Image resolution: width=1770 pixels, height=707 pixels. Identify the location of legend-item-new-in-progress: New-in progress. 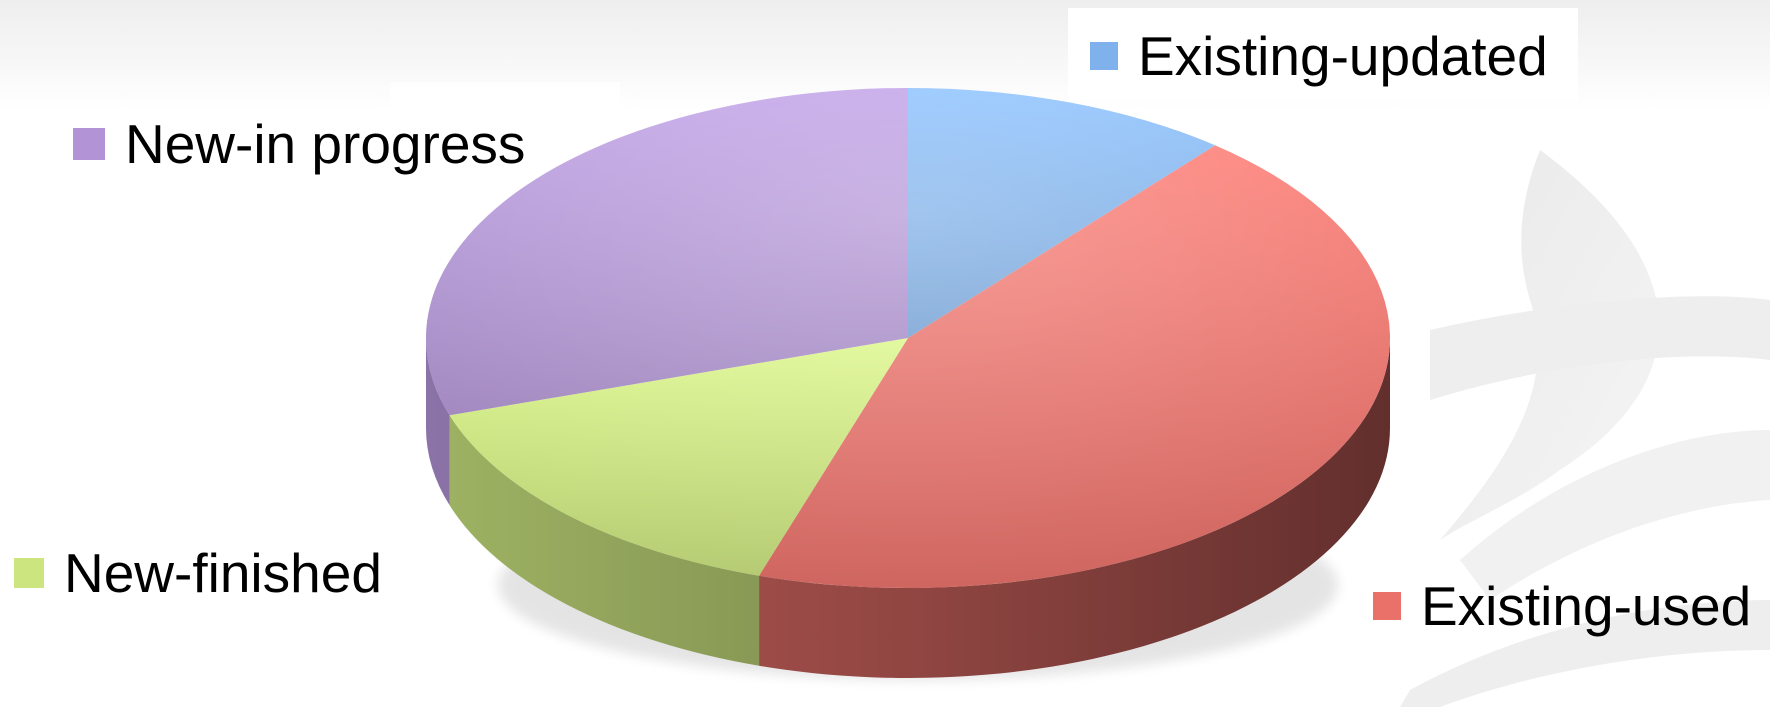
(299, 144).